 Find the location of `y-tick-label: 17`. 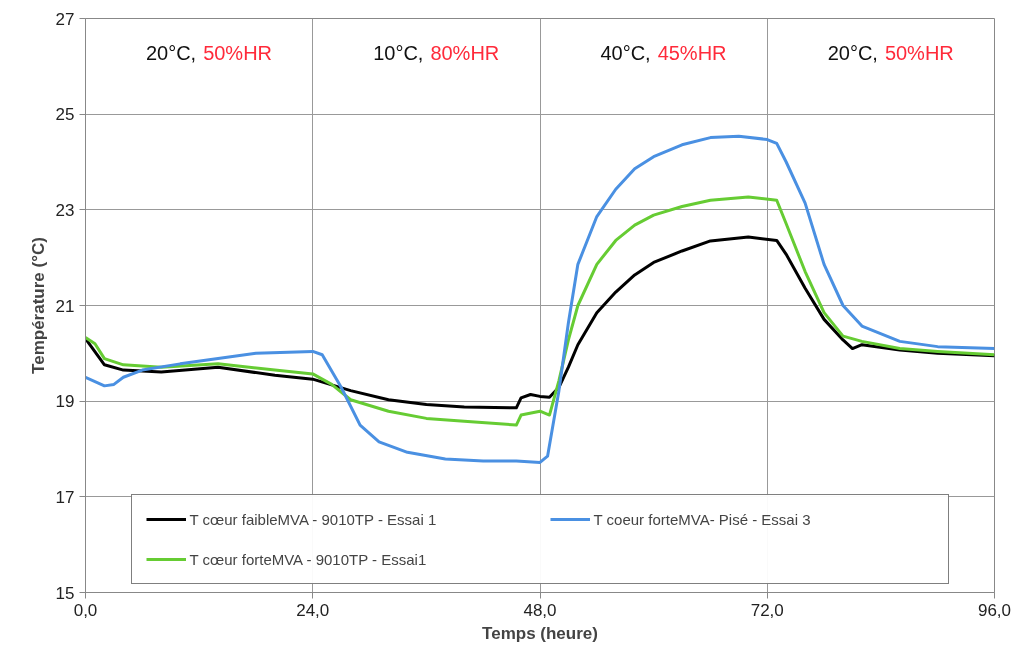

y-tick-label: 17 is located at coordinates (65, 497).